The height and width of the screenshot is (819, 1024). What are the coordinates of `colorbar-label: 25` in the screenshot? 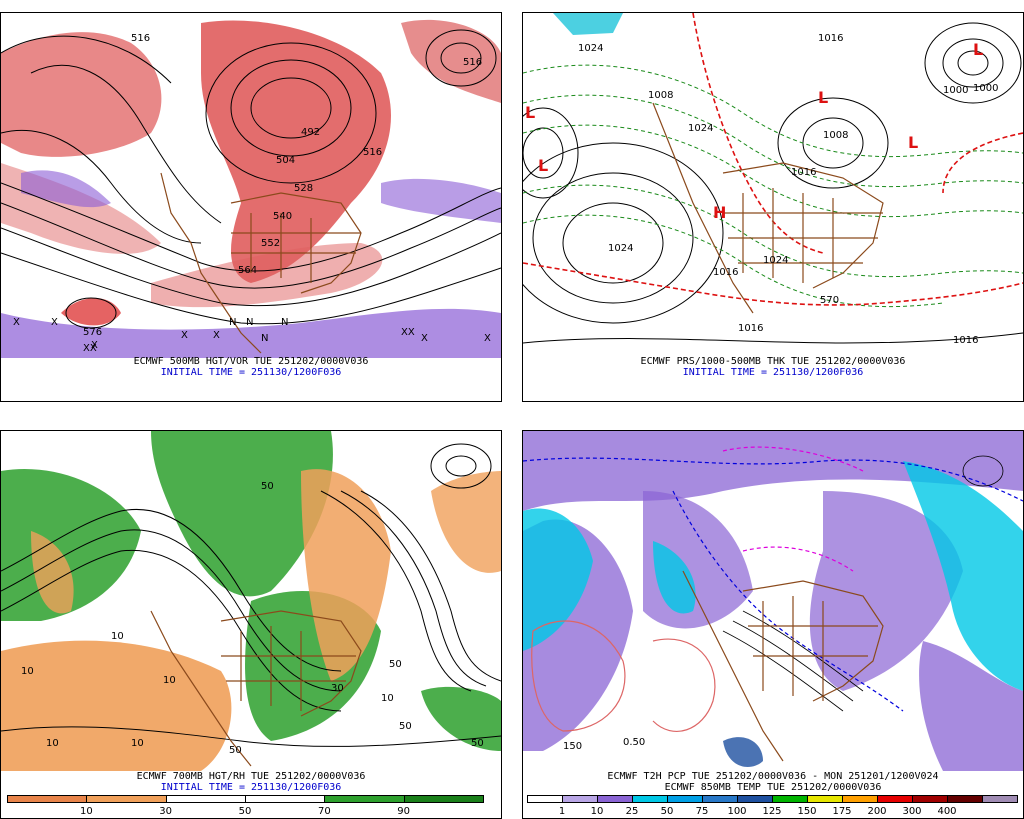 It's located at (632, 811).